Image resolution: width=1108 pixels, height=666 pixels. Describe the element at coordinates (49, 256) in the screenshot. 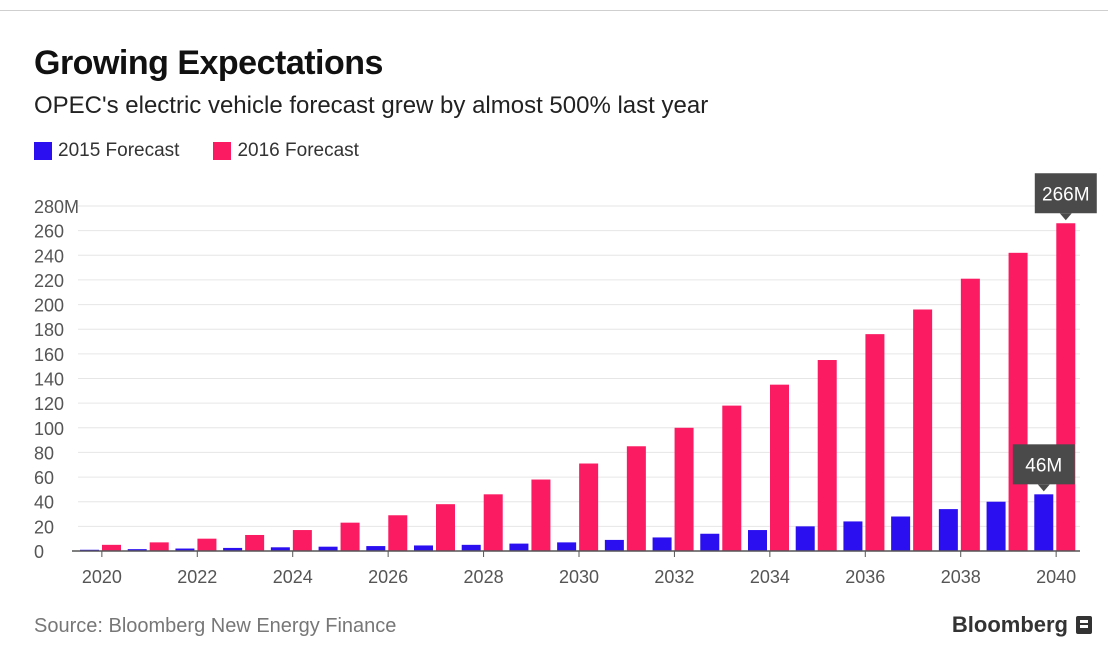

I see `y-tick-label: 240` at that location.